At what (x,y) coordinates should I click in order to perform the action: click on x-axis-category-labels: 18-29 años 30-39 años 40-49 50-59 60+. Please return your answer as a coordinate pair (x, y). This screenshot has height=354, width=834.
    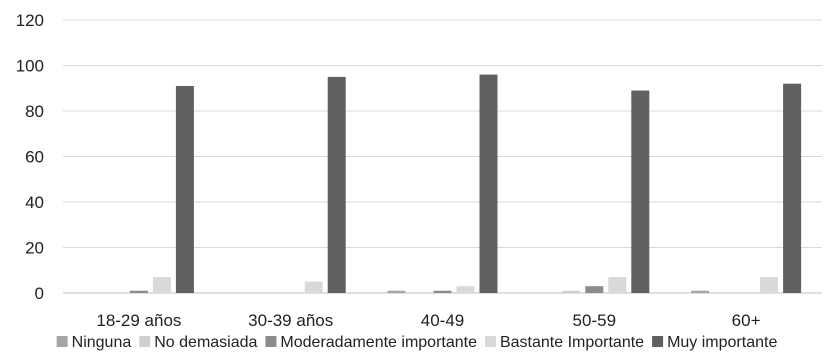
    Looking at the image, I should click on (428, 320).